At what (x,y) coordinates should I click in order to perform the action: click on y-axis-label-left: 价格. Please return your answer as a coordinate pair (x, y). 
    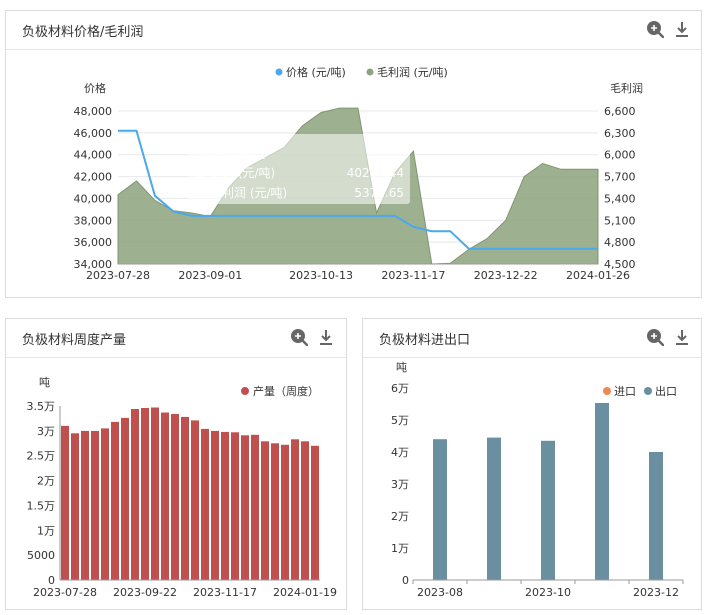
    Looking at the image, I should click on (95, 88).